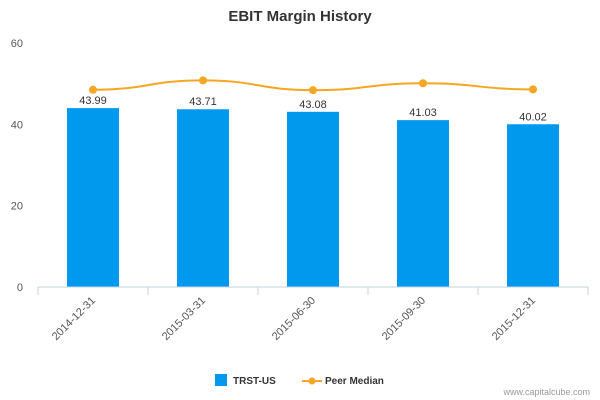  What do you see at coordinates (313, 105) in the screenshot?
I see `bar-data-label: 43.08` at bounding box center [313, 105].